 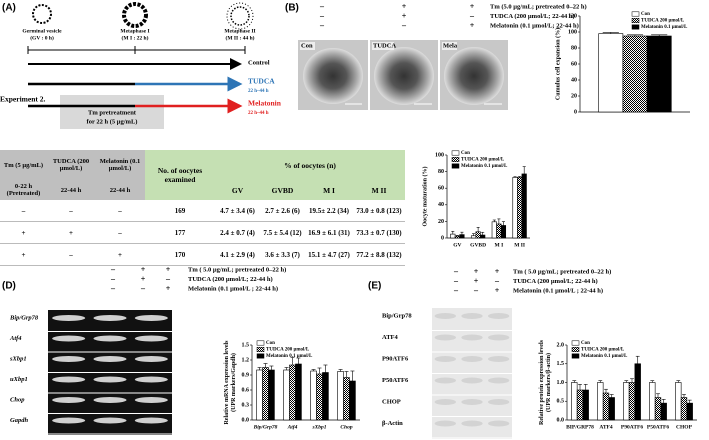 What do you see at coordinates (233, 382) in the screenshot?
I see `y-axis-label: (UPR markers/Gapdh)` at bounding box center [233, 382].